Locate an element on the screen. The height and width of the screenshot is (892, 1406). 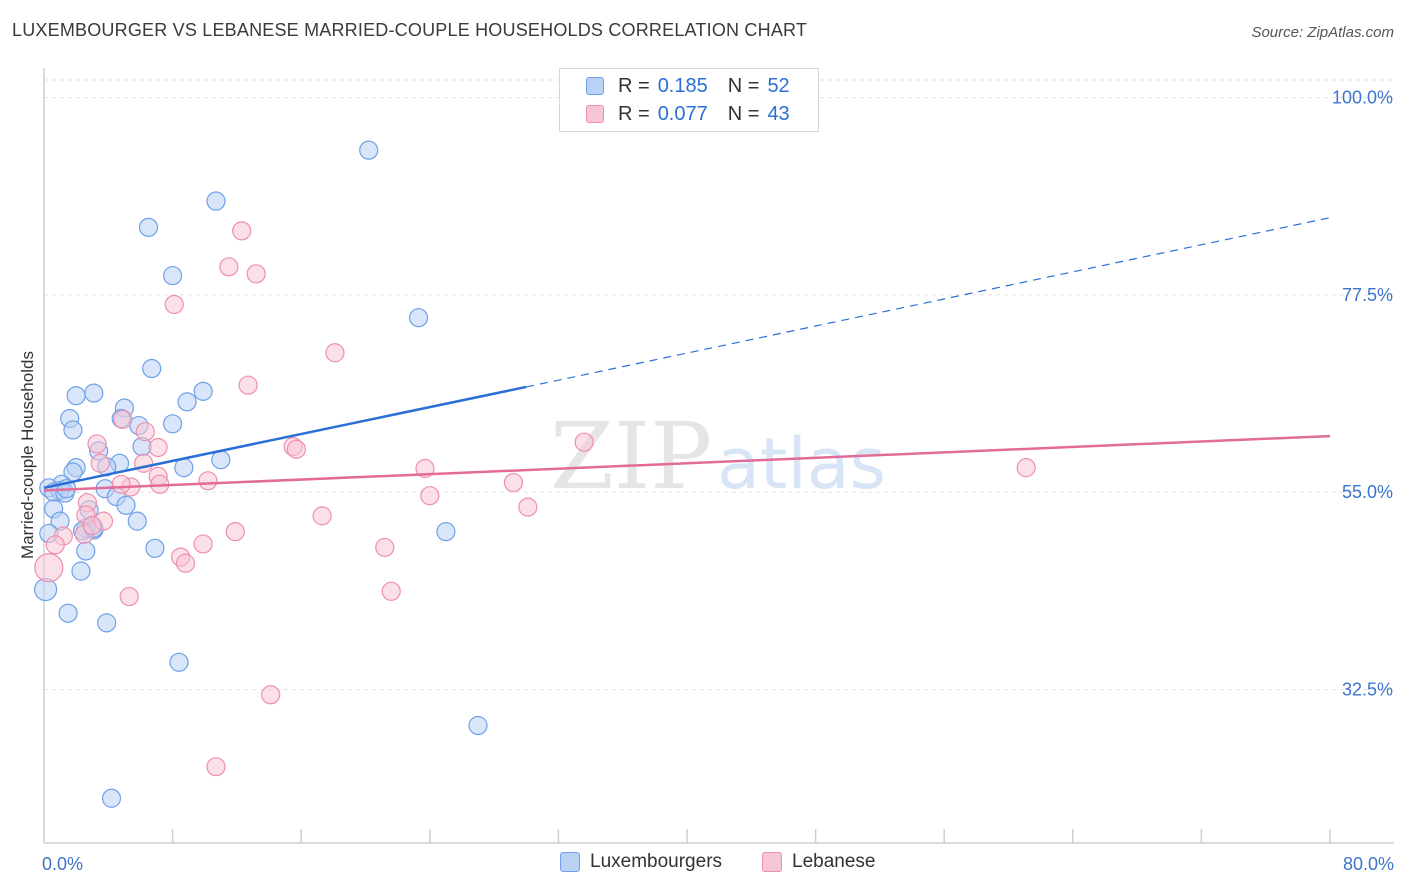
legend-row-lebanese: R = 0.077 N = 43 is located at coordinates (688, 114).